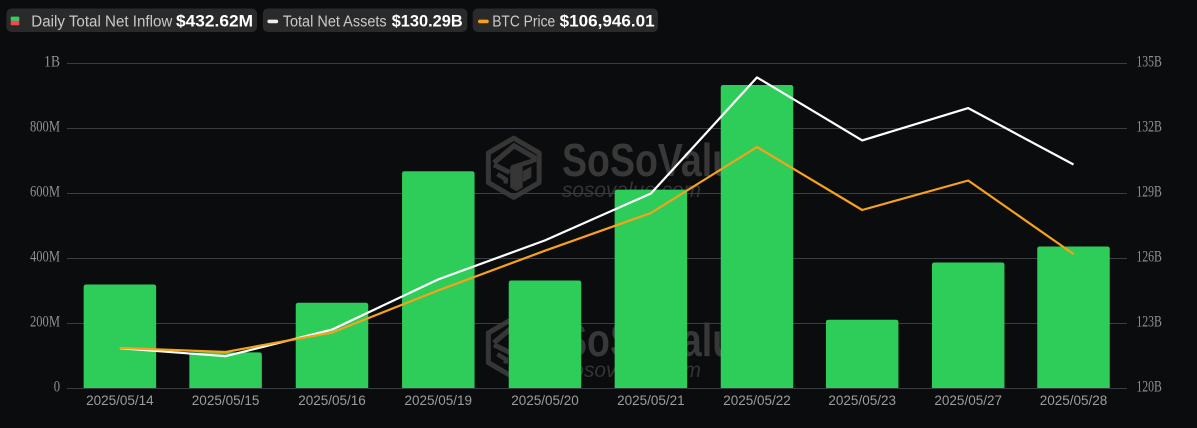 This screenshot has width=1197, height=428. What do you see at coordinates (52, 62) in the screenshot?
I see `svg-text: 1B` at bounding box center [52, 62].